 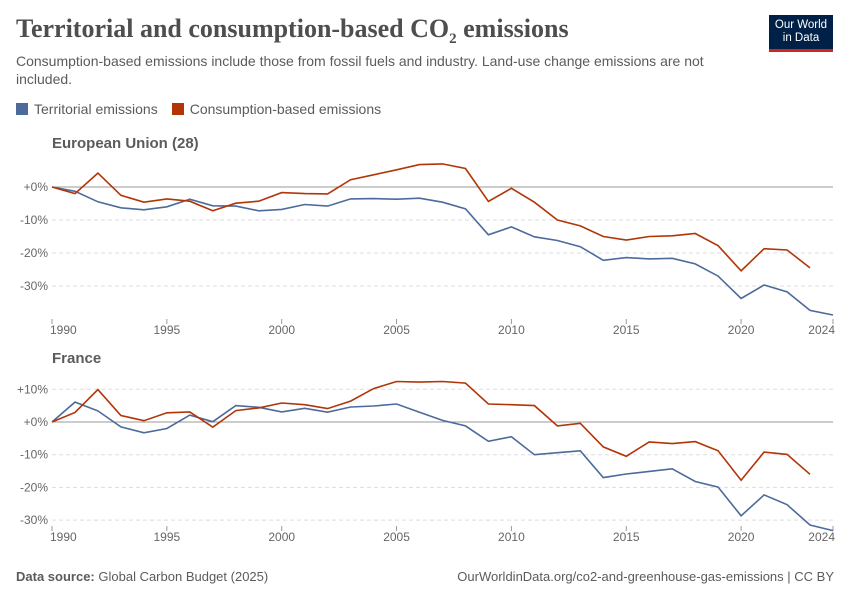 What do you see at coordinates (512, 28) in the screenshot?
I see `title-end: emissions` at bounding box center [512, 28].